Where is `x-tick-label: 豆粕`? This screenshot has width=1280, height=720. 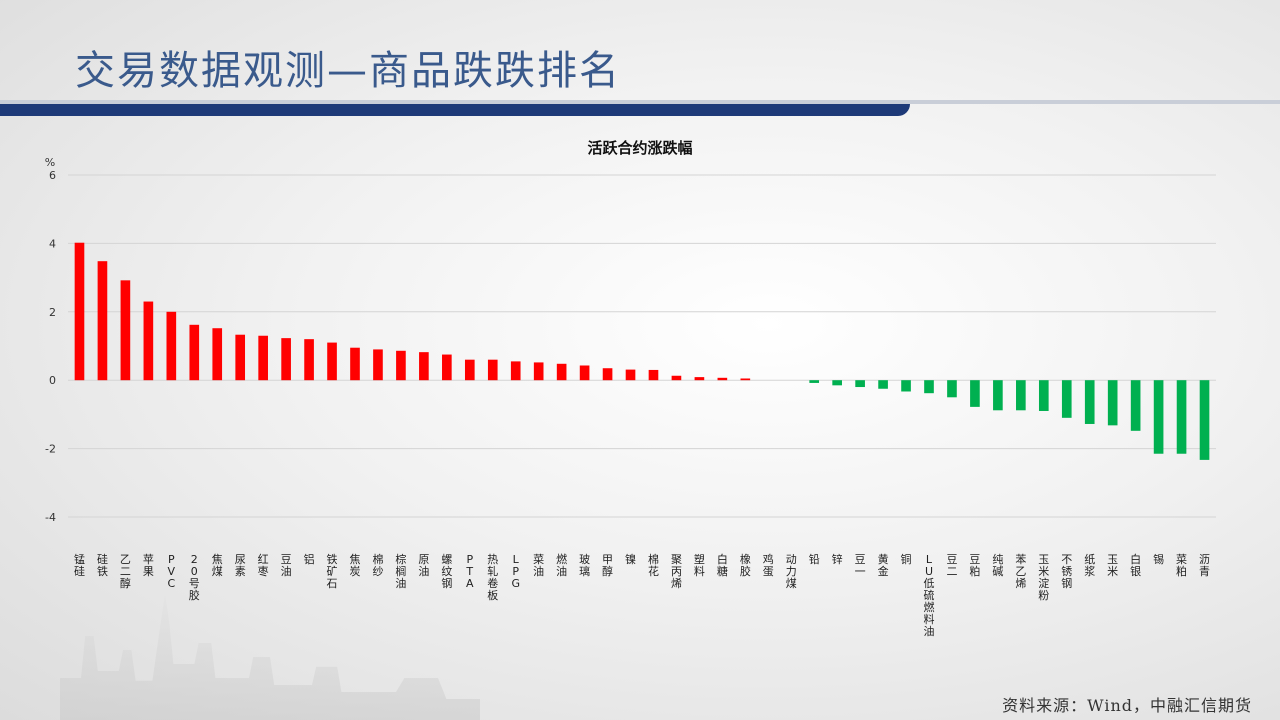
x-tick-label: 豆粕 is located at coordinates (974, 565).